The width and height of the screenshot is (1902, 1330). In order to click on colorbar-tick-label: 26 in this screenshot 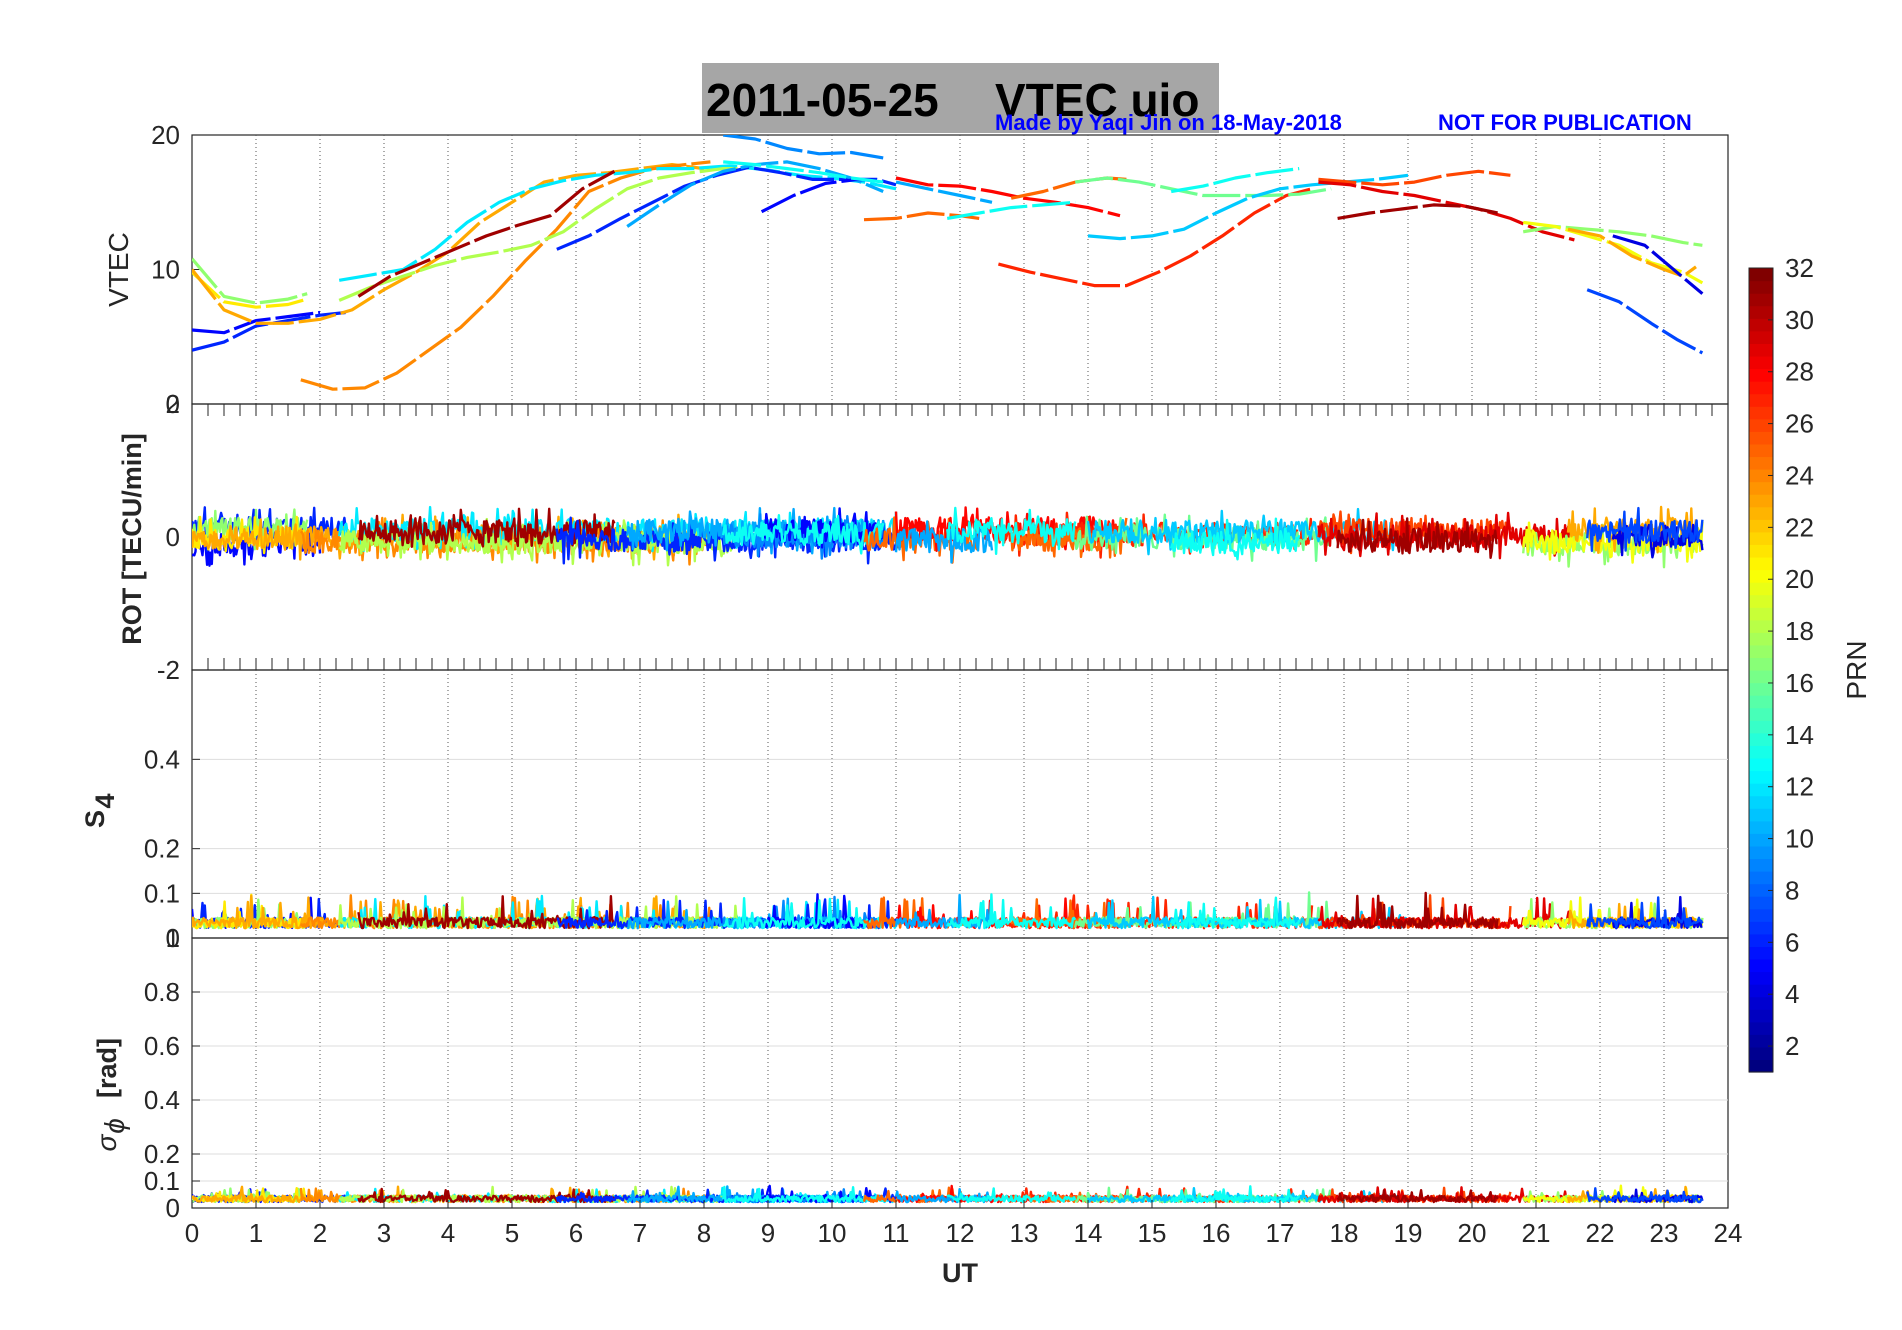, I will do `click(1799, 424)`.